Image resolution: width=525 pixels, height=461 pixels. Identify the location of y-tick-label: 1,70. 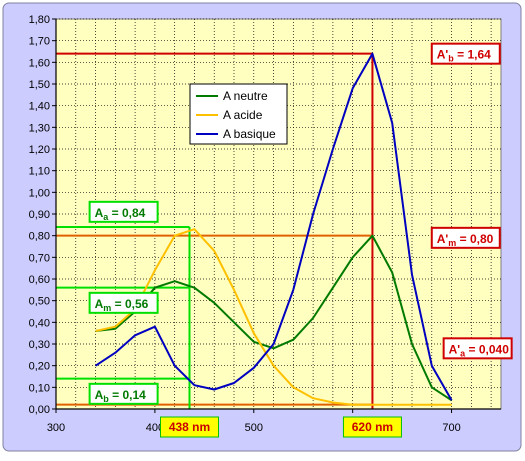
(39, 42).